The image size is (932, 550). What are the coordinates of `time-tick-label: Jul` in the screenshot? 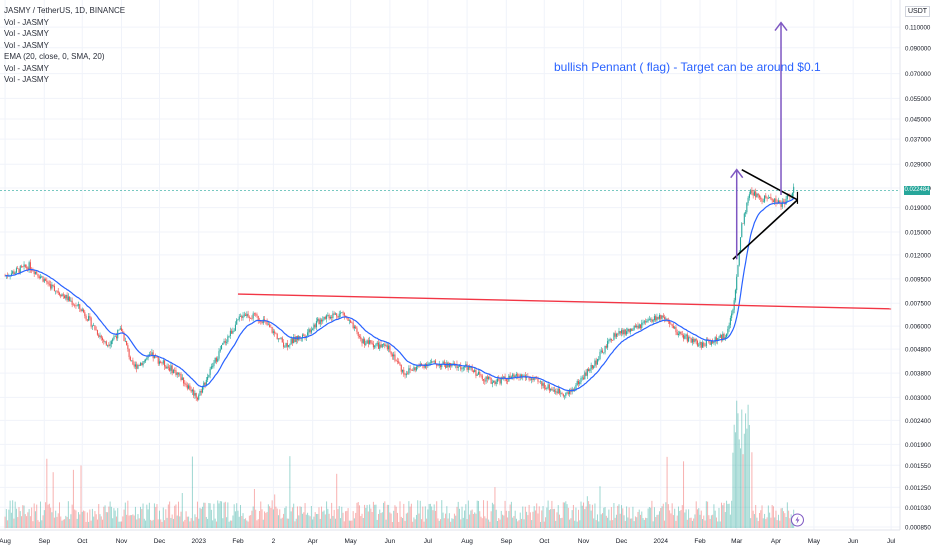 It's located at (428, 541).